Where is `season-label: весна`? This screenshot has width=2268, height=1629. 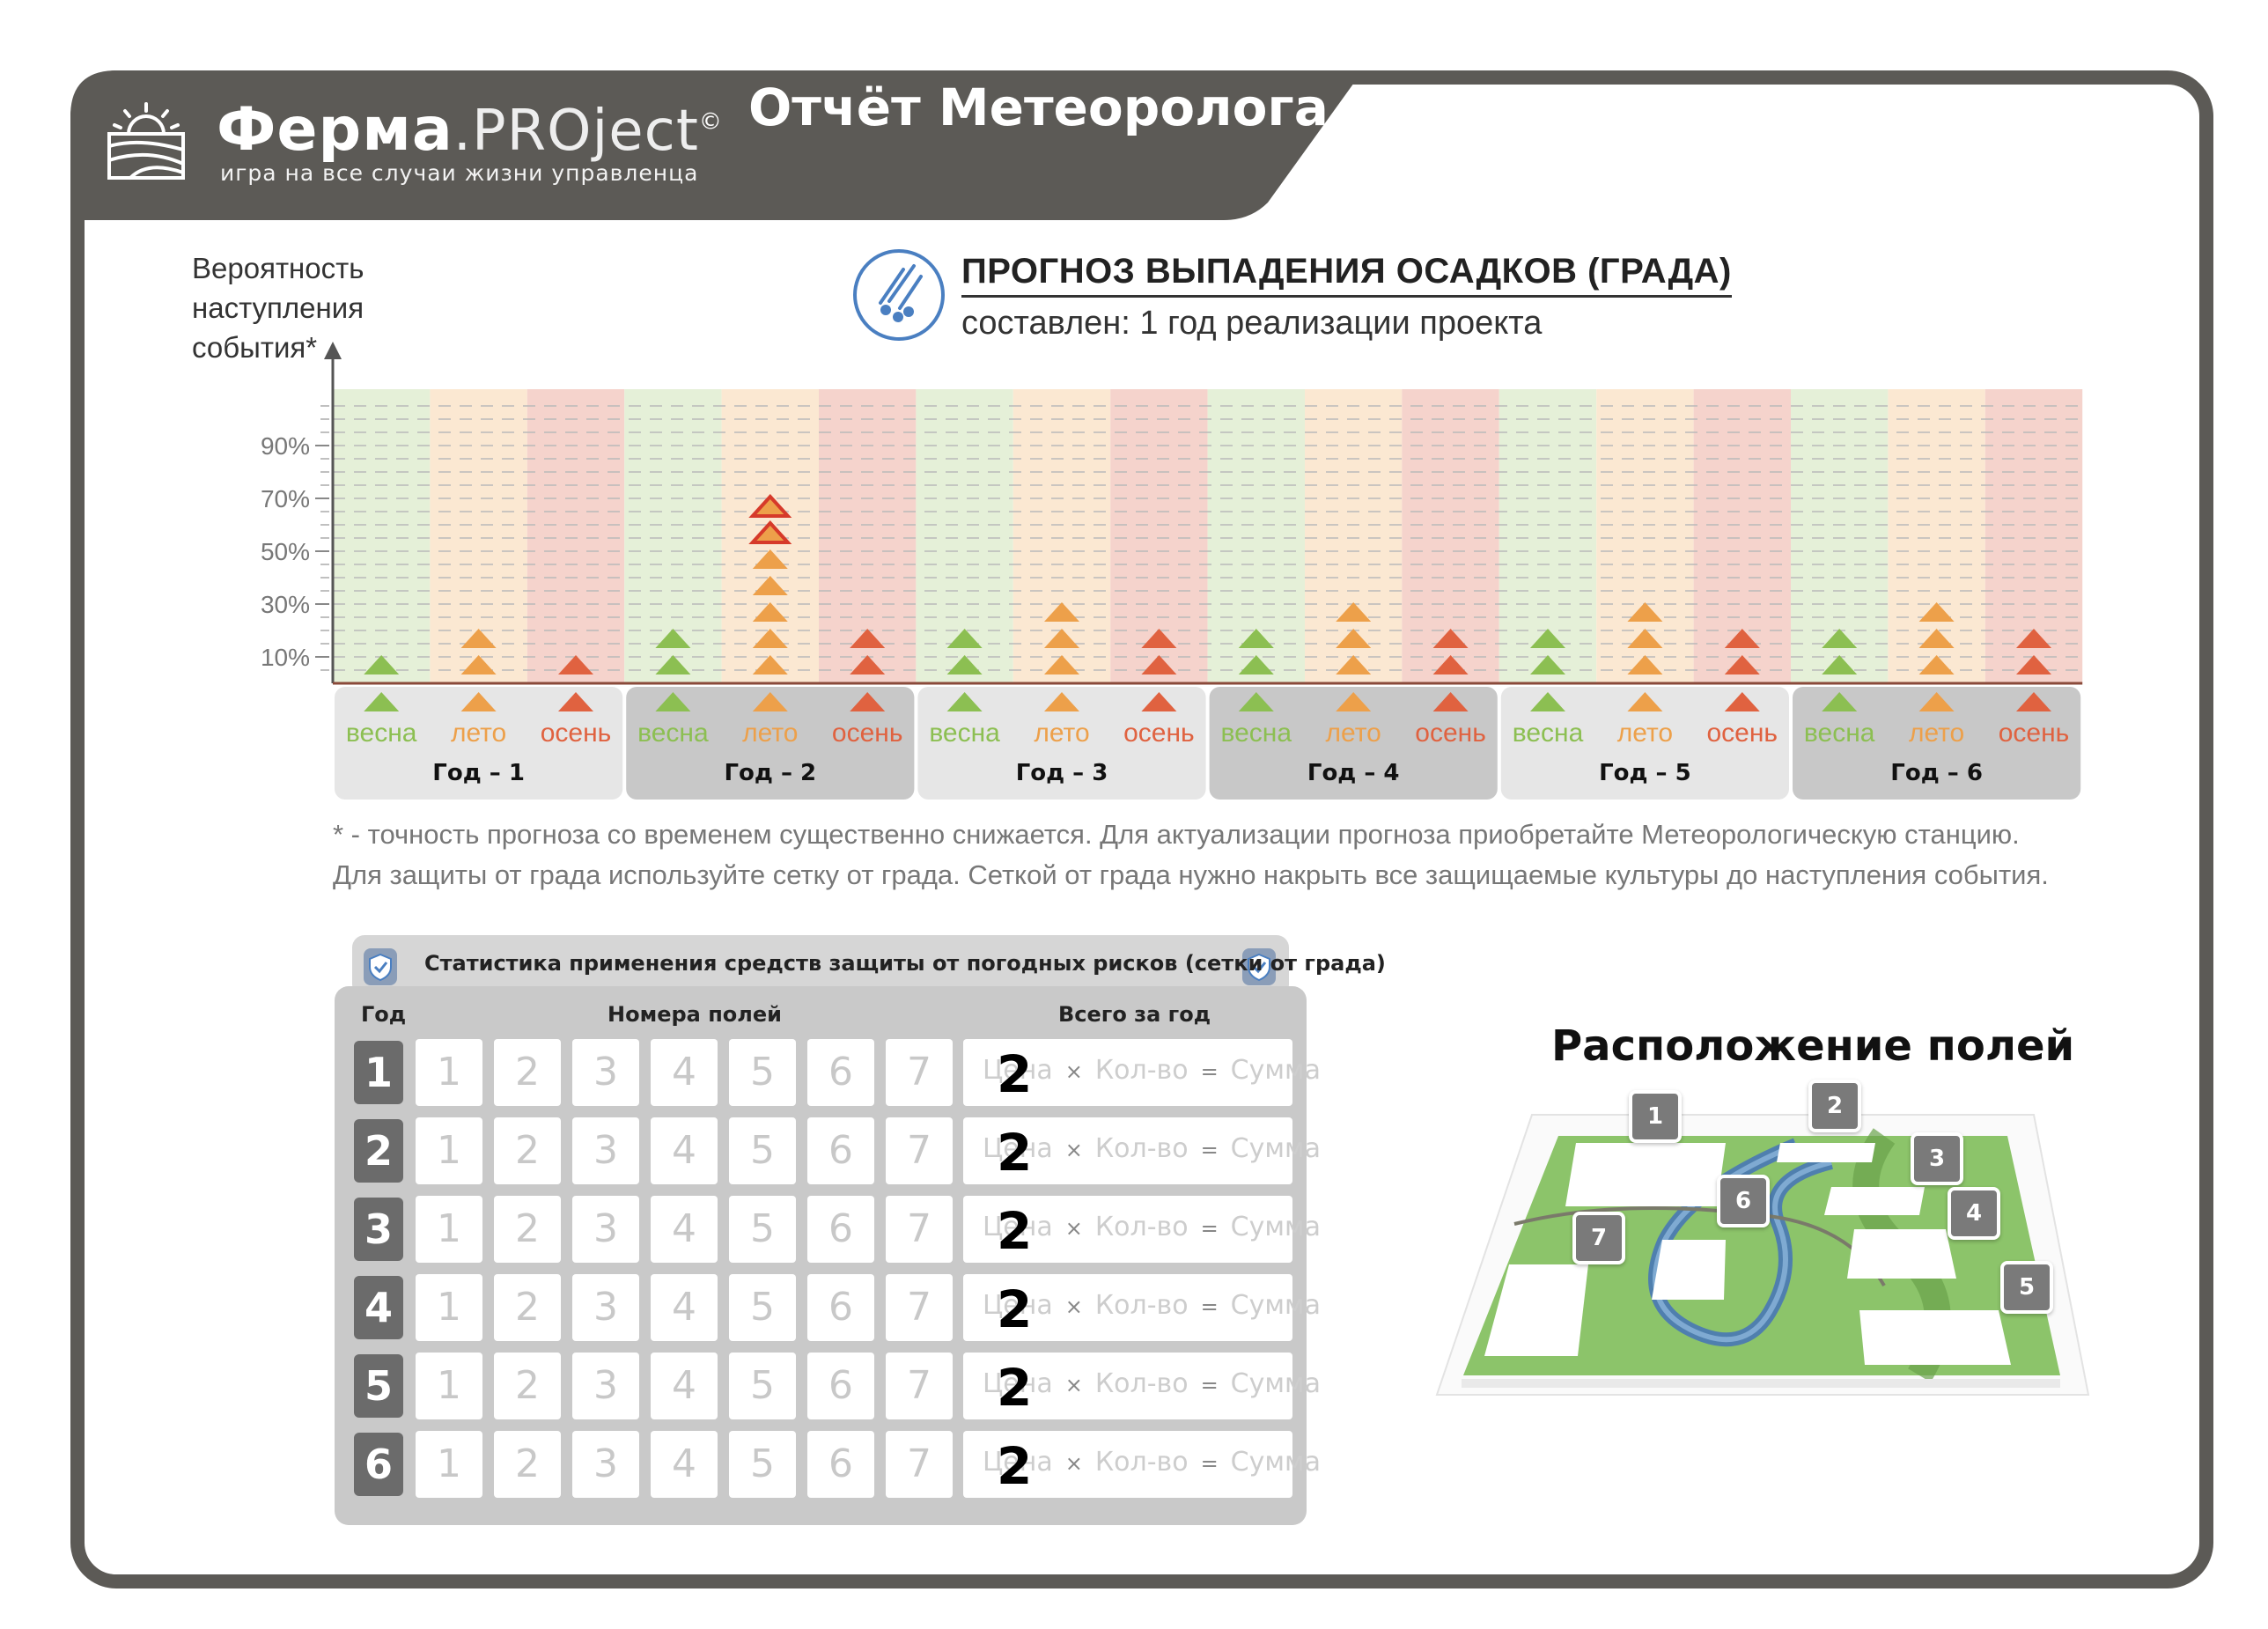 season-label: весна is located at coordinates (1256, 733).